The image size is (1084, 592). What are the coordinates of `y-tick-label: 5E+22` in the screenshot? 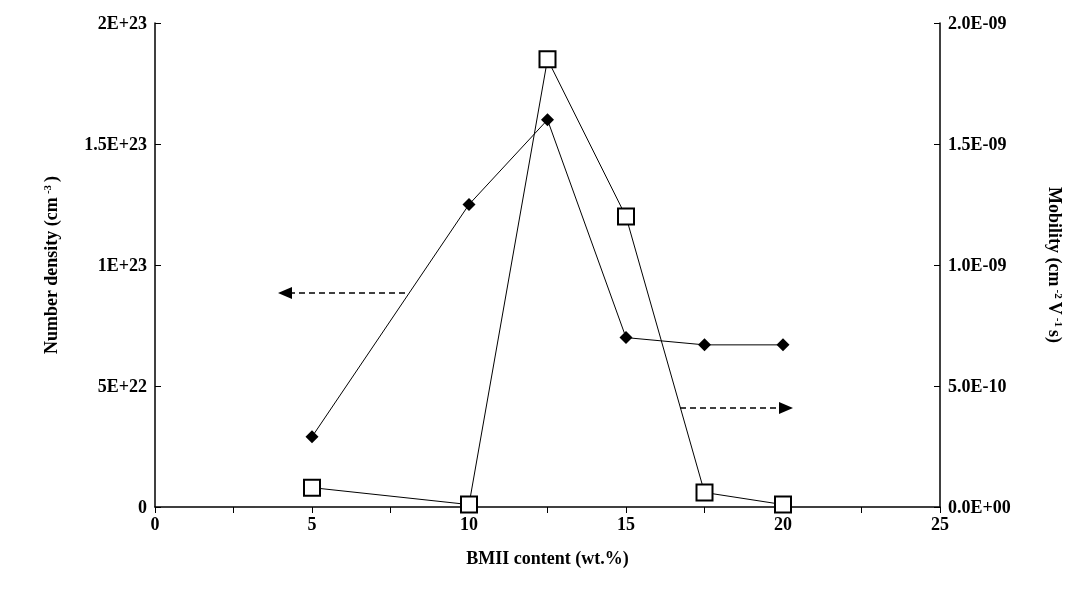 It's located at (122, 386).